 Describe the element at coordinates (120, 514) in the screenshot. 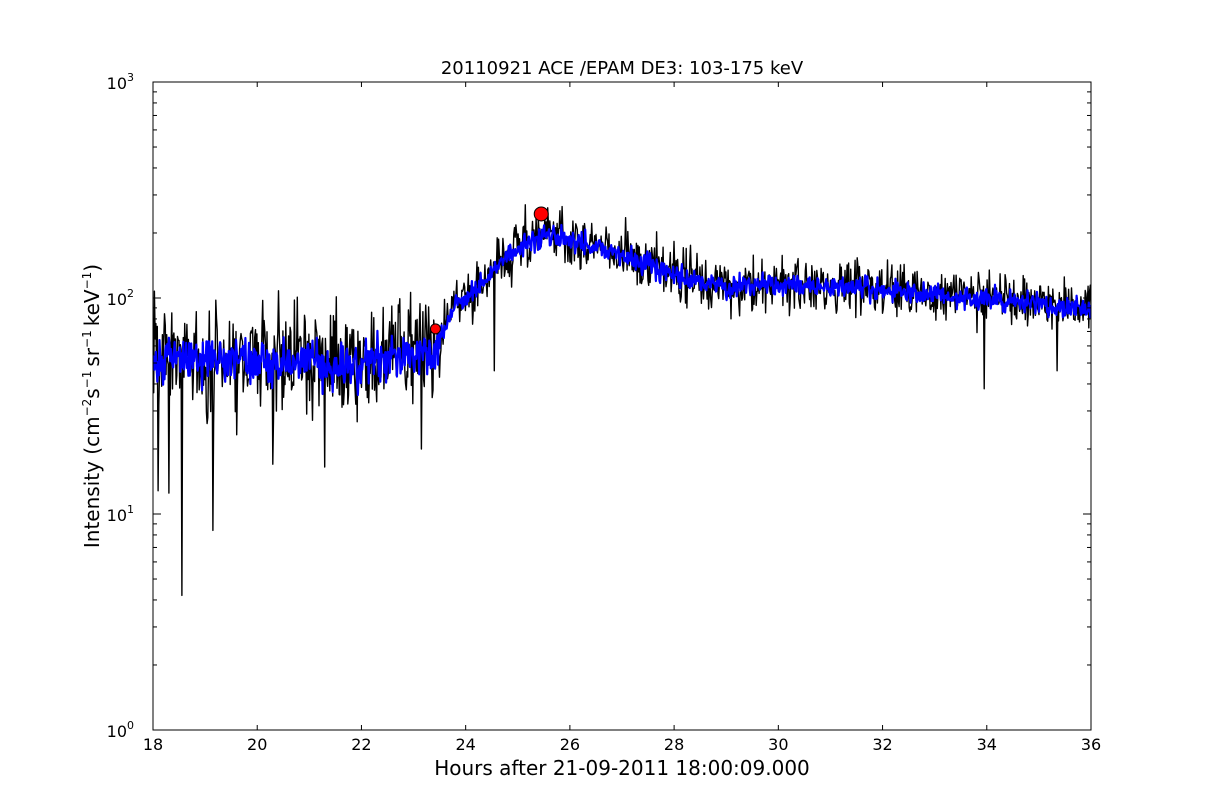

I see `y-tick-label: 10¹` at that location.